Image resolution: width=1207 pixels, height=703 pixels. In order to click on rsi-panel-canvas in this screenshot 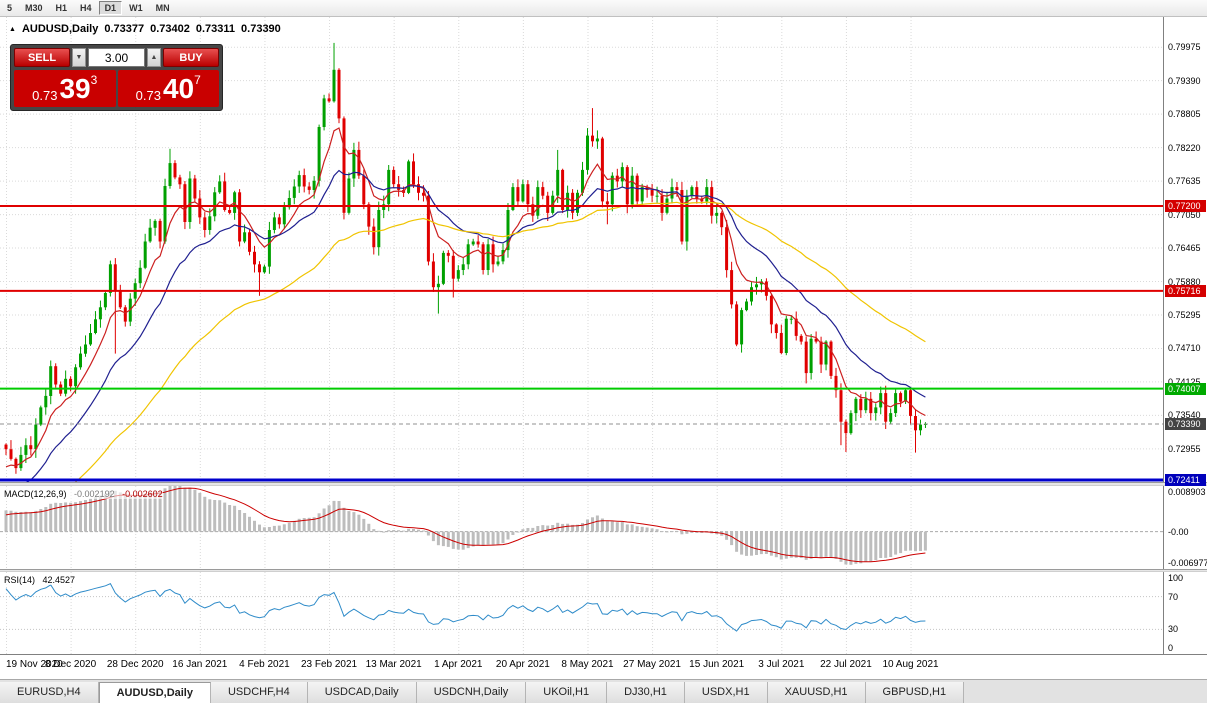, I will do `click(581, 613)`.